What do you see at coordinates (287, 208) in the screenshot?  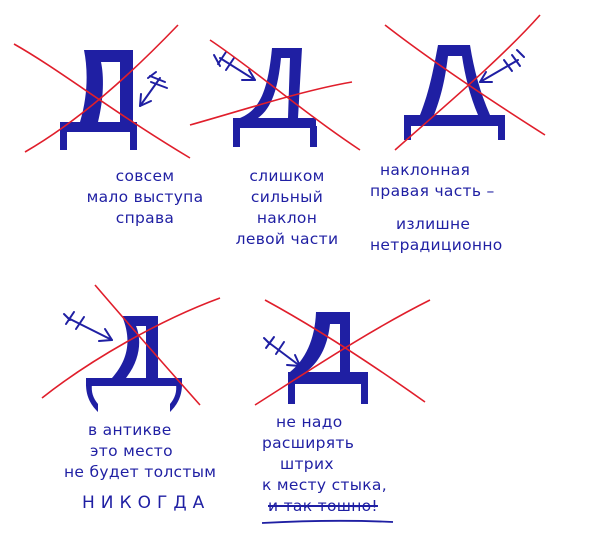 I see `note-2: слишком сильный наклон левой части` at bounding box center [287, 208].